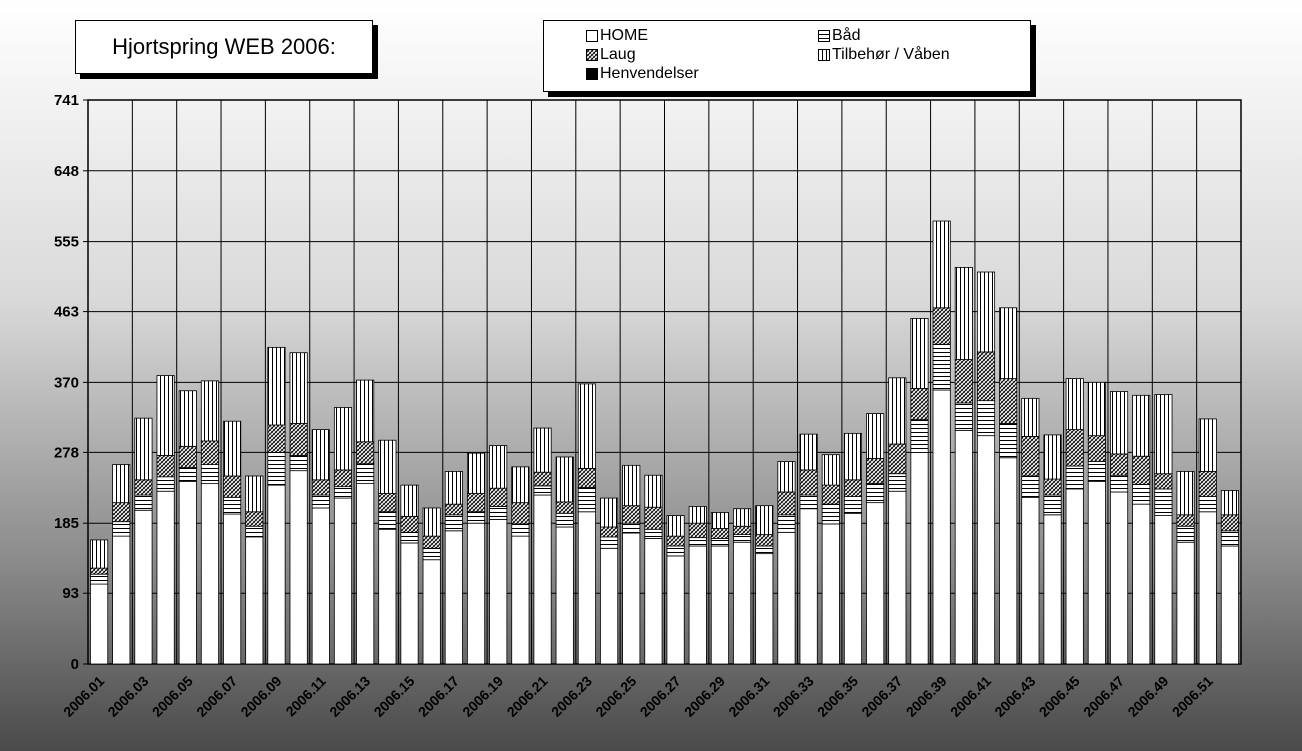 The width and height of the screenshot is (1302, 751). Describe the element at coordinates (592, 55) in the screenshot. I see `legend-swatch-laug` at that location.